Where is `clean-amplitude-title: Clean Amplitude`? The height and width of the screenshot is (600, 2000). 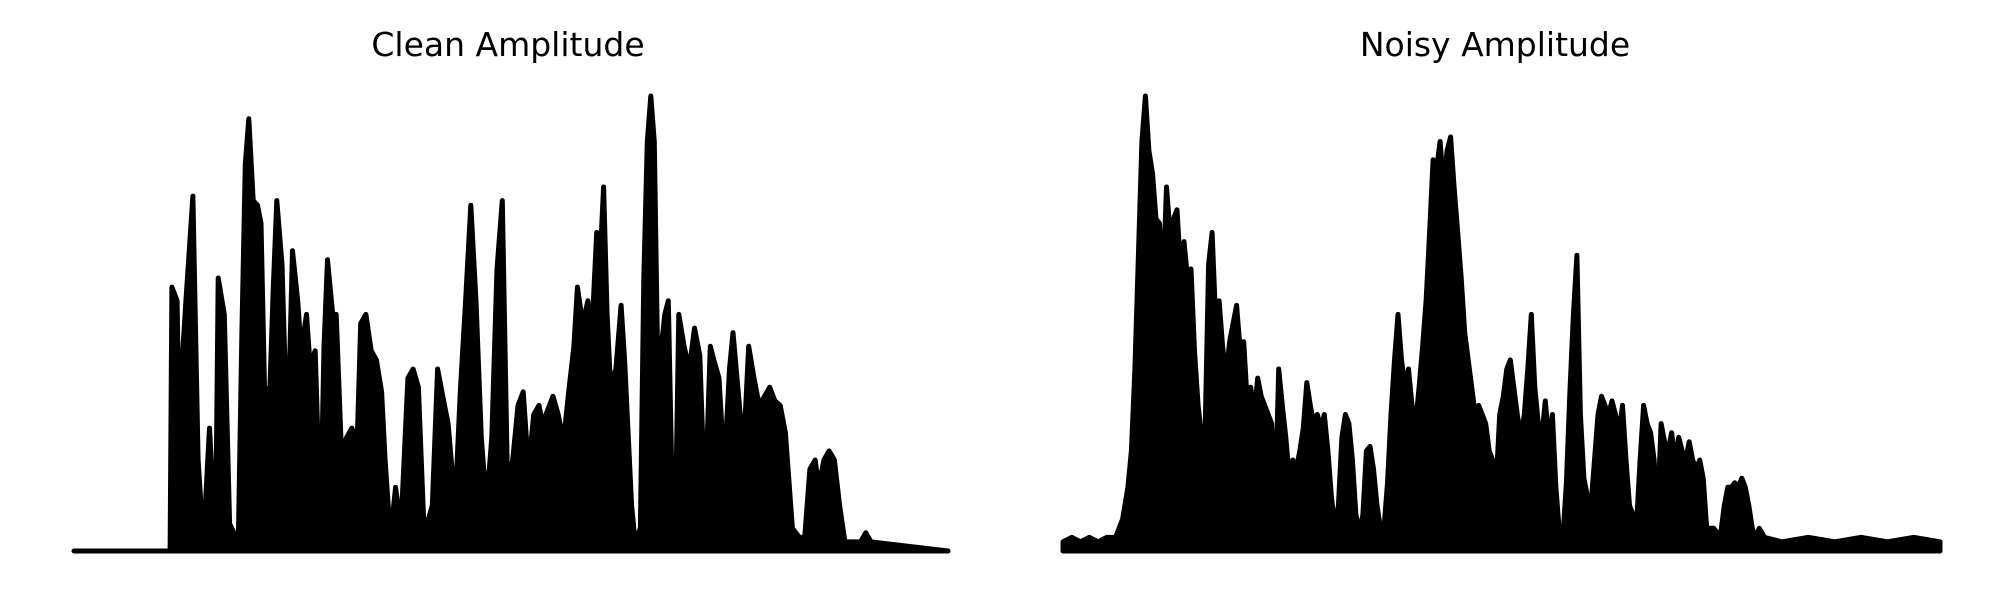
clean-amplitude-title: Clean Amplitude is located at coordinates (507, 44).